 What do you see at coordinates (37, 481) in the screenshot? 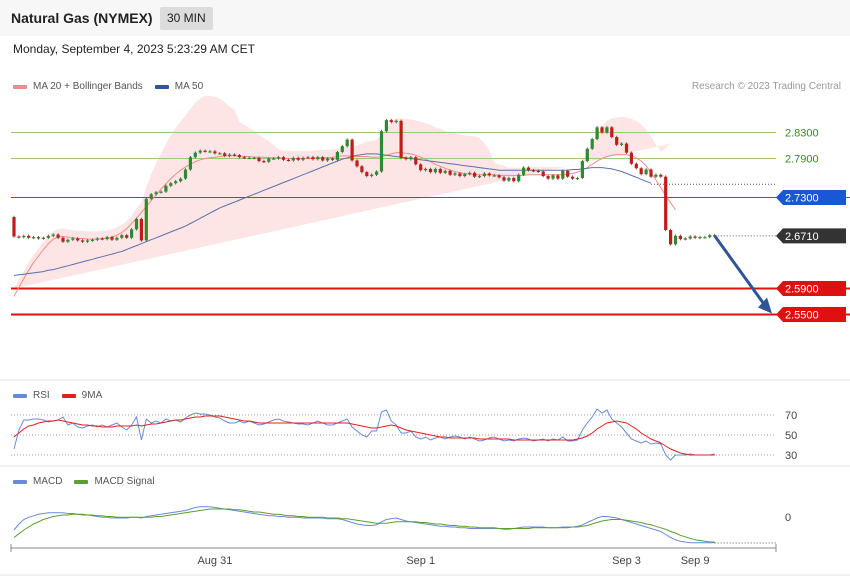
I see `legend-item-macd: MACD` at bounding box center [37, 481].